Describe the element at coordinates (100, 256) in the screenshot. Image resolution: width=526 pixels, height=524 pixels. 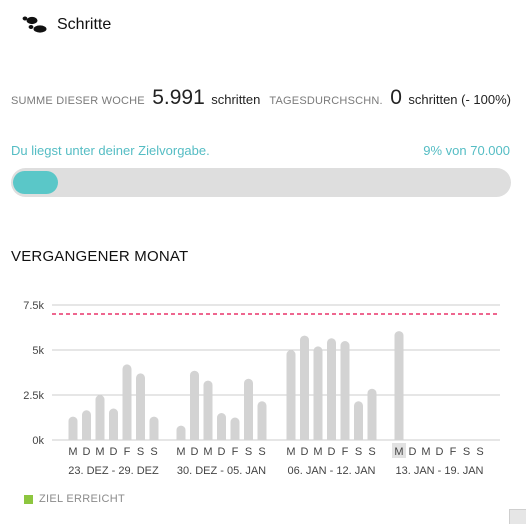
I see `section-title: VERGANGENER MONAT` at that location.